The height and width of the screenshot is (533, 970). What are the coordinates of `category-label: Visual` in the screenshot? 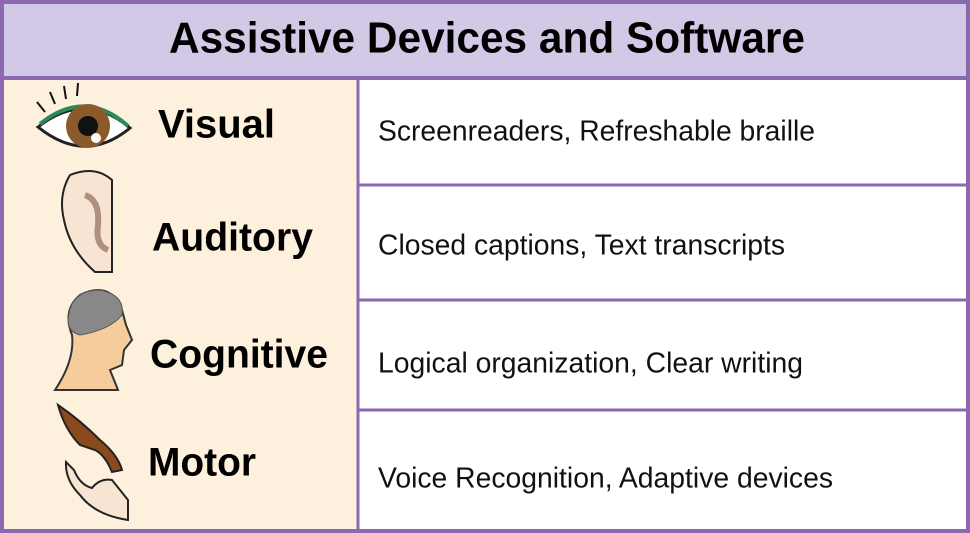 It's located at (216, 125).